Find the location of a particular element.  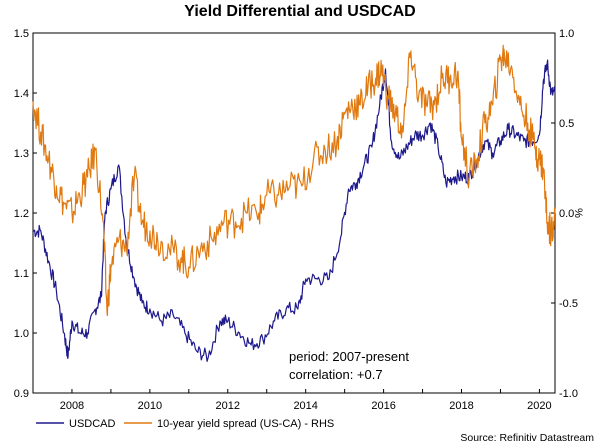

right-tick-label: 0.5 is located at coordinates (566, 124).